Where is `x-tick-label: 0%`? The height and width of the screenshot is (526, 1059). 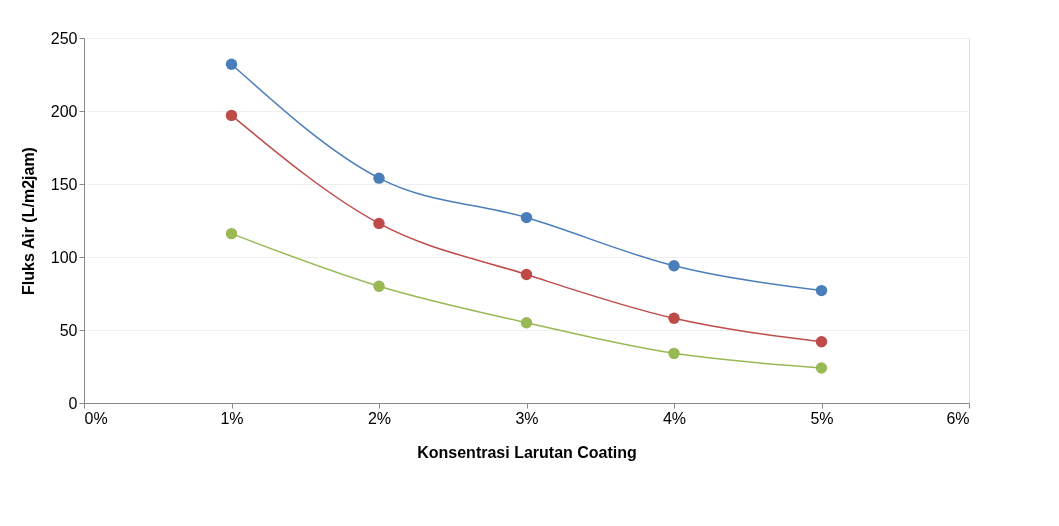
x-tick-label: 0% is located at coordinates (96, 418).